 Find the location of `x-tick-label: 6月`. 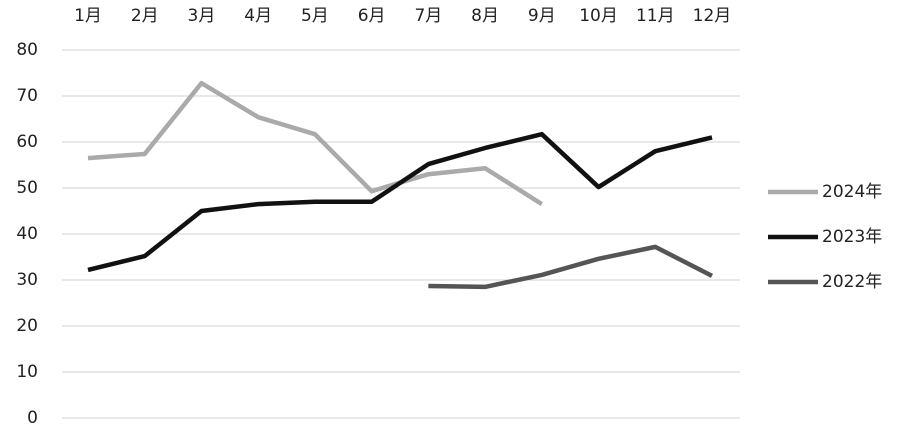

x-tick-label: 6月 is located at coordinates (372, 16).